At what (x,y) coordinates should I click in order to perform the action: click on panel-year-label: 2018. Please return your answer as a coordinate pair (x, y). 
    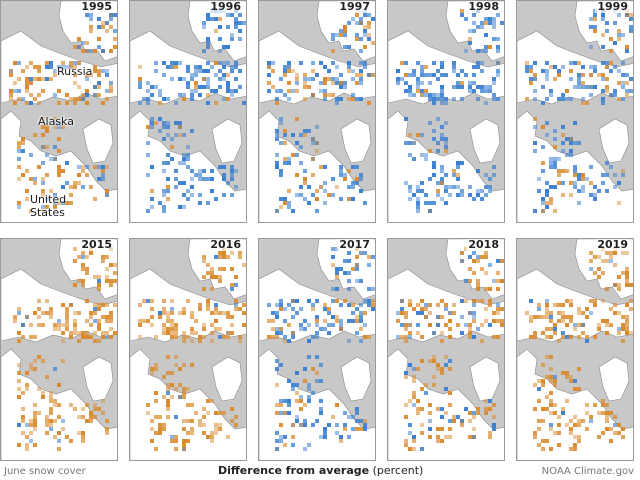
    Looking at the image, I should click on (483, 244).